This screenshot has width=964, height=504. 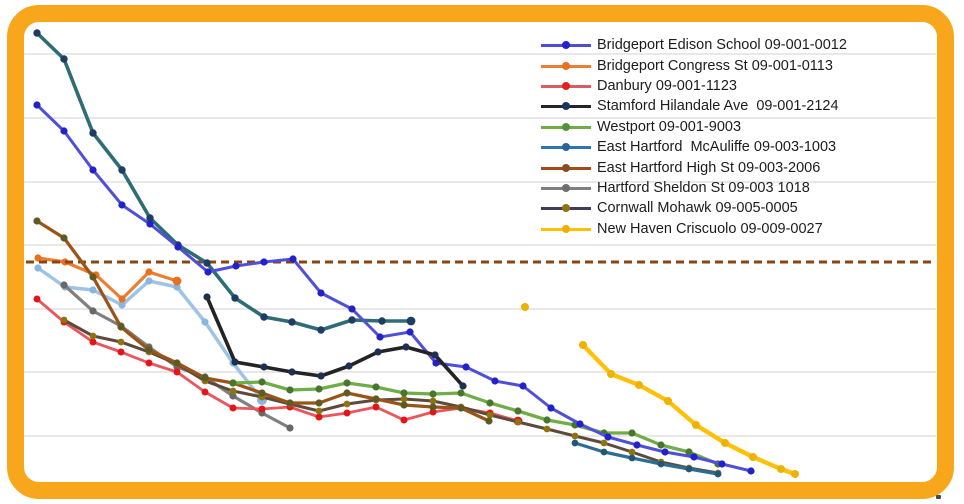 I want to click on legend-label: Stamford Hilandale Ave 09-001-2124, so click(x=718, y=106).